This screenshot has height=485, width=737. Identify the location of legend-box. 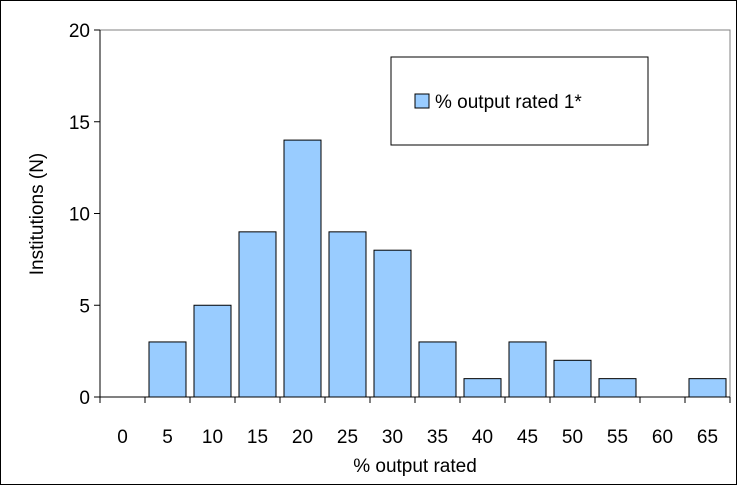
(519, 101).